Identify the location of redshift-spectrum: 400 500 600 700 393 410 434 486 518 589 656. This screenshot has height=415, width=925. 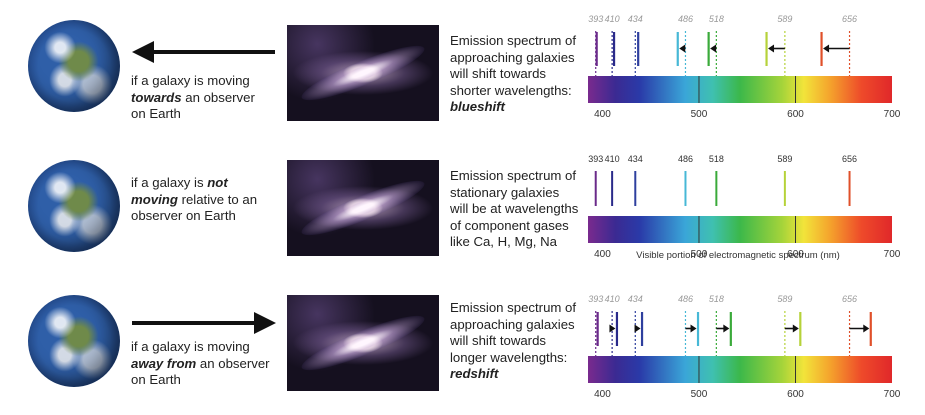
(744, 347).